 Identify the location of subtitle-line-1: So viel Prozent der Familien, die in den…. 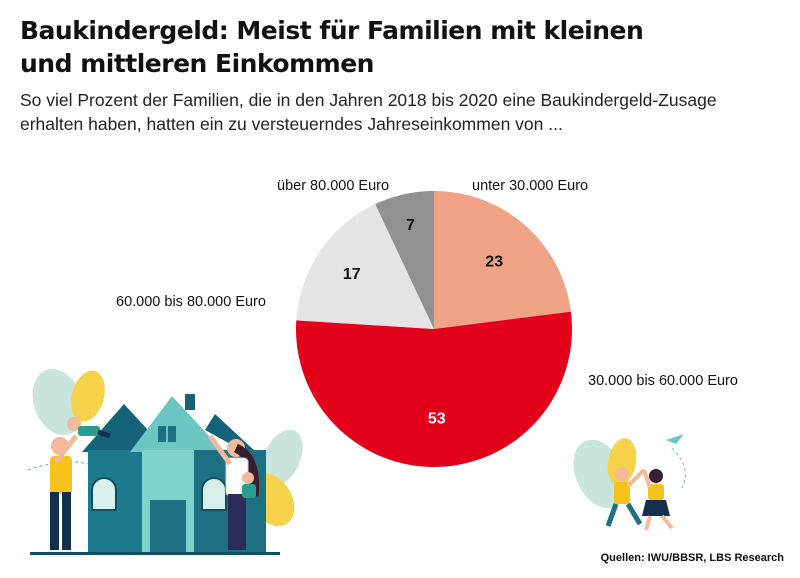
(368, 100).